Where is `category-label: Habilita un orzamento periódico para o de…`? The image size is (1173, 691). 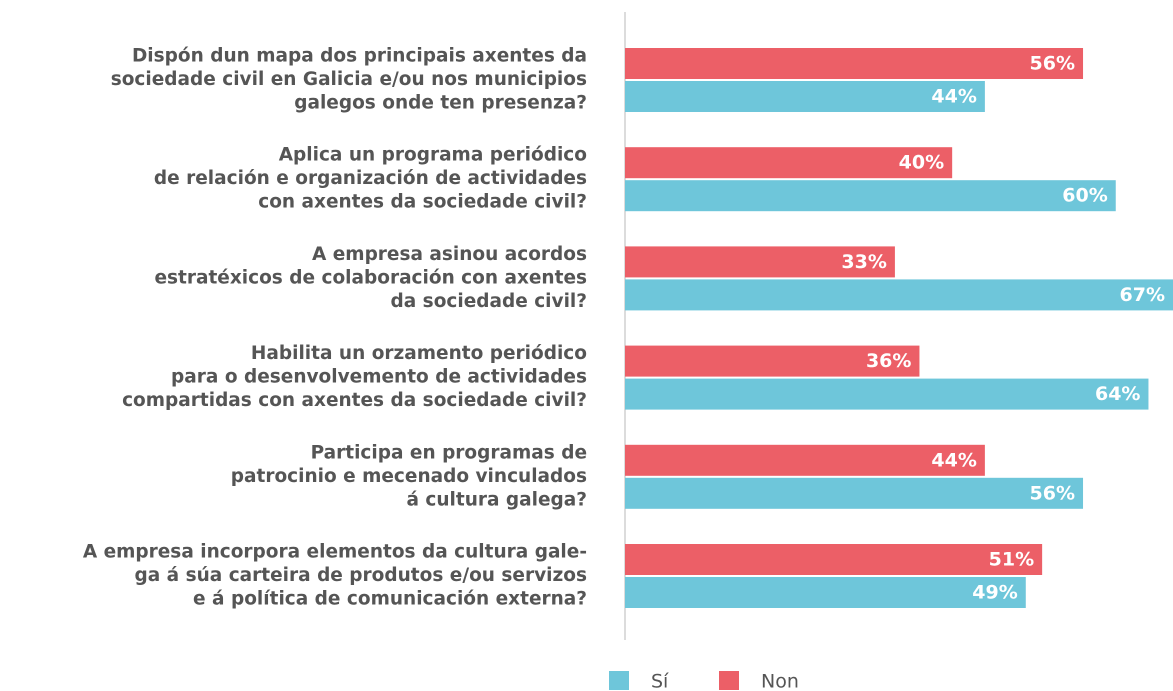 category-label: Habilita un orzamento periódico para o de… is located at coordinates (354, 377).